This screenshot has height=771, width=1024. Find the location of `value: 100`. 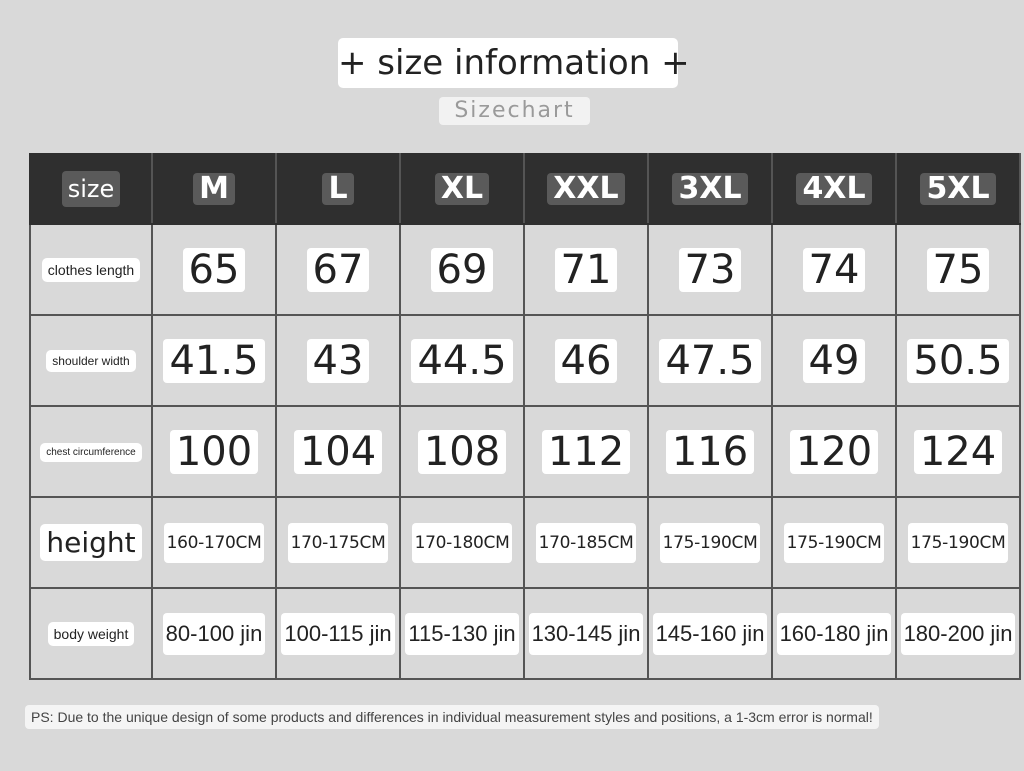

value: 100 is located at coordinates (214, 451).